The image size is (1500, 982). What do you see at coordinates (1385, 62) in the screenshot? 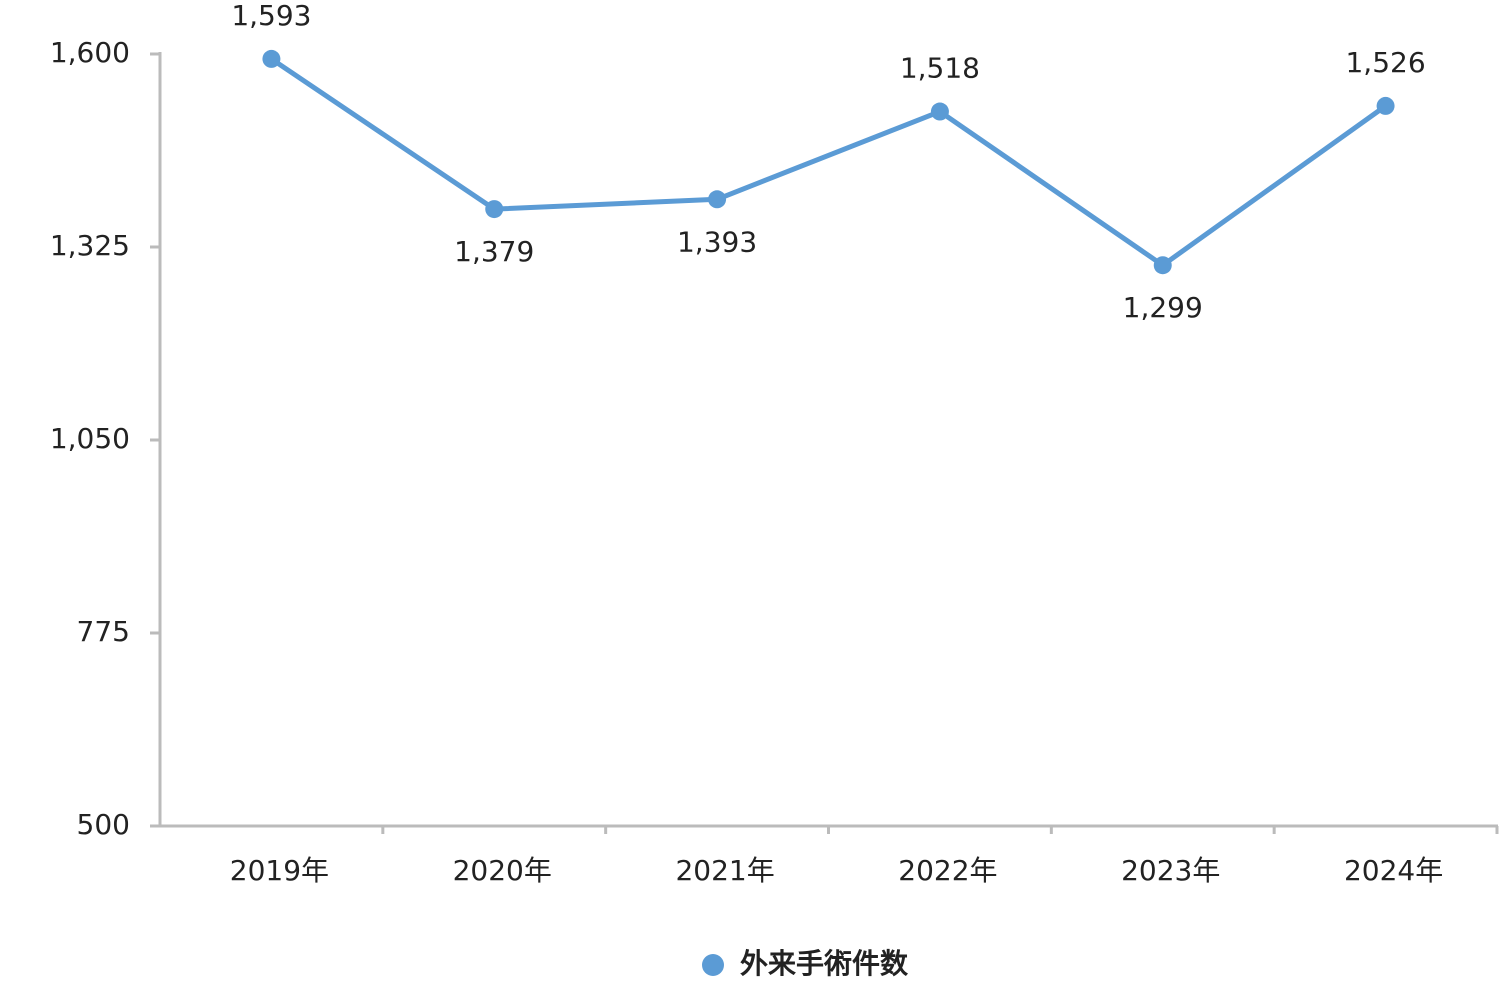
I see `data-label: 1,526` at bounding box center [1385, 62].